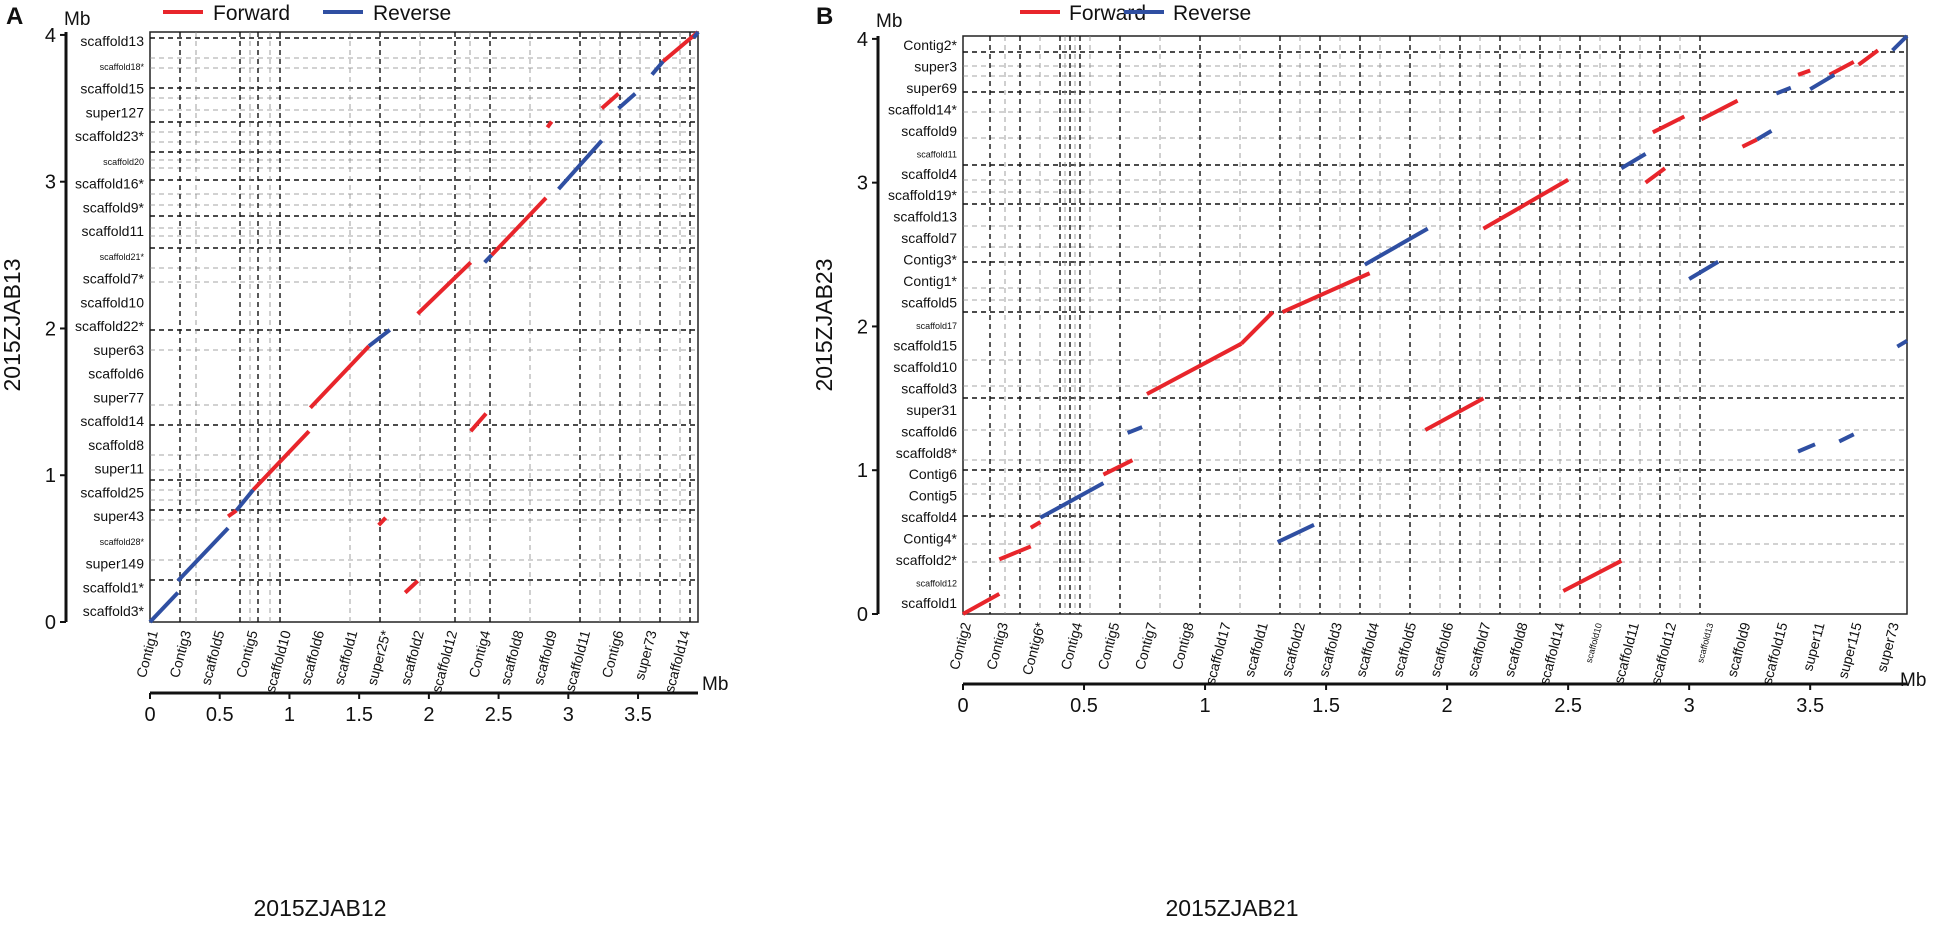  Describe the element at coordinates (149, 715) in the screenshot. I see `x-tick-label: 0` at that location.